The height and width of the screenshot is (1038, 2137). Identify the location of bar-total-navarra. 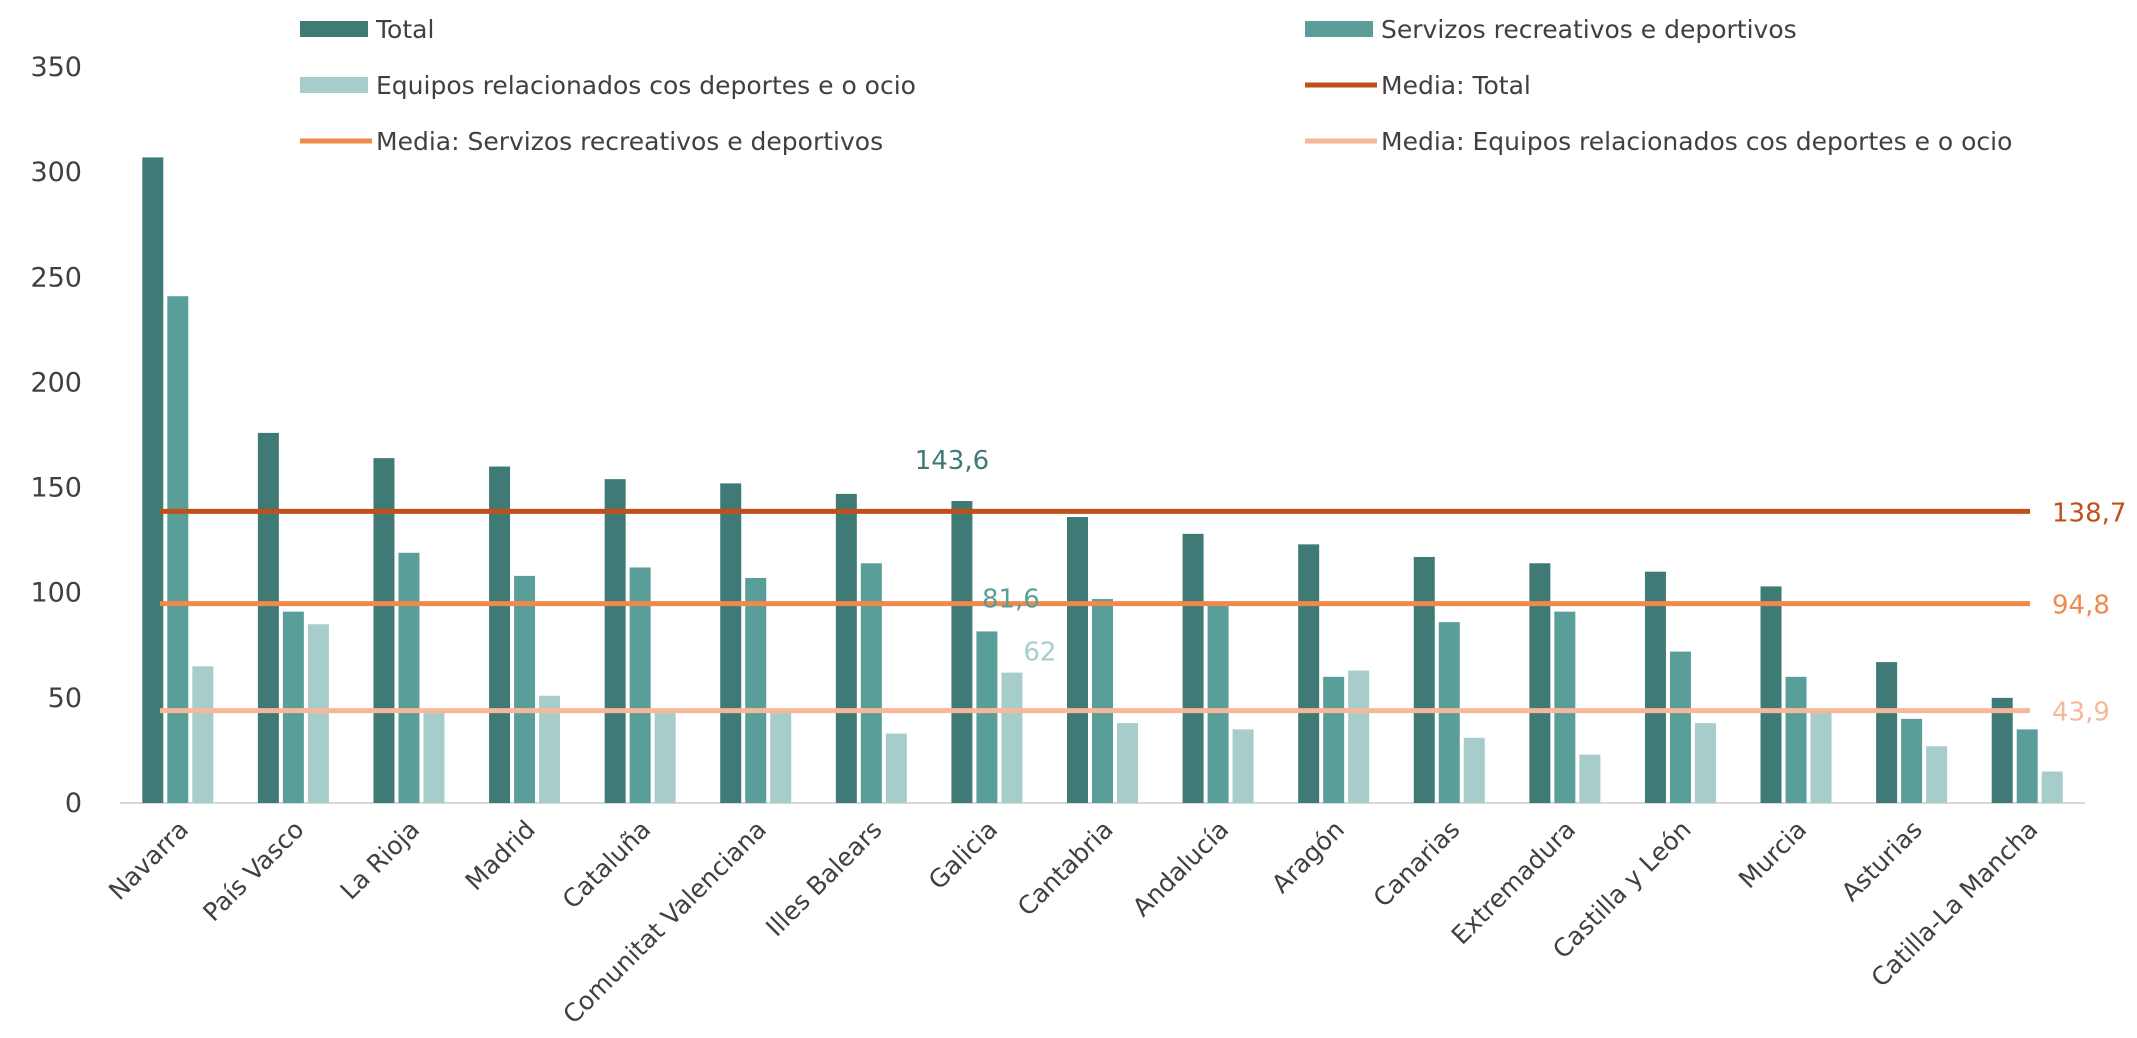
(153, 480).